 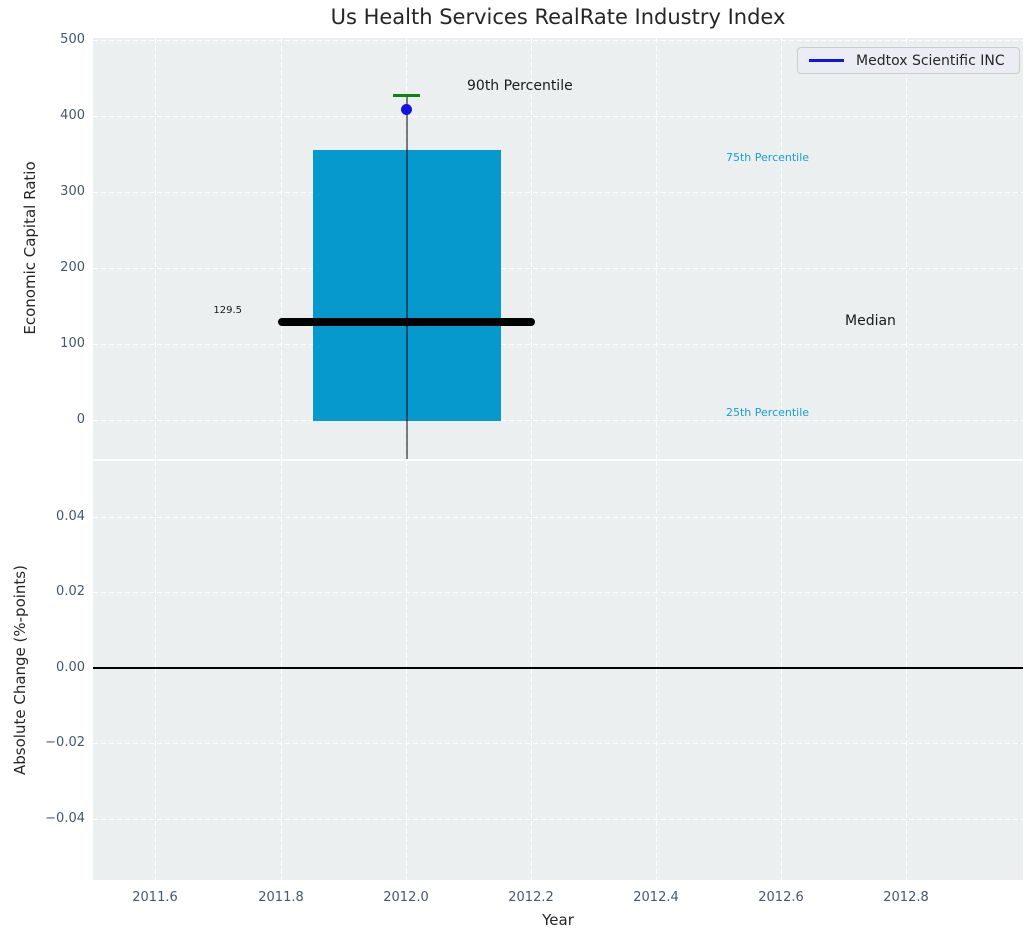 I want to click on x-tick-label: 2011.6, so click(x=155, y=897).